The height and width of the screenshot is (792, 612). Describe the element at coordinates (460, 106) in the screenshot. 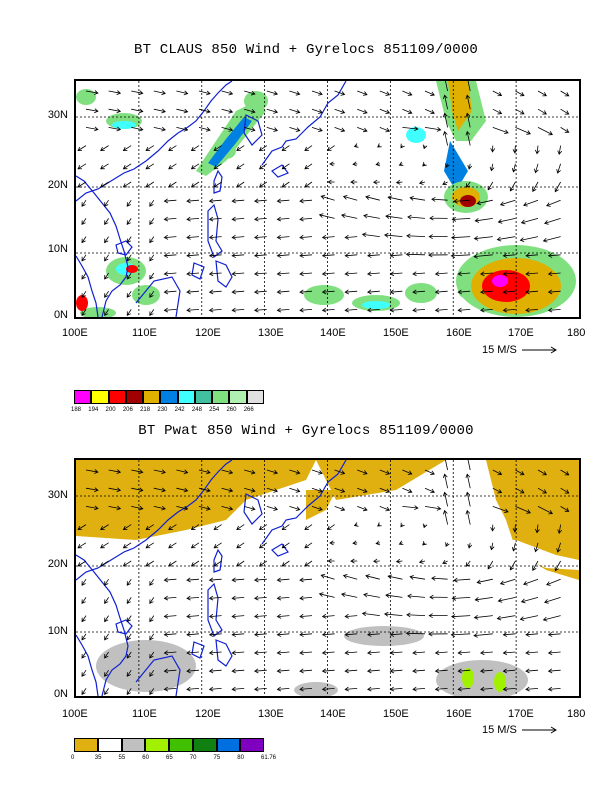

I see `cloud-band` at that location.